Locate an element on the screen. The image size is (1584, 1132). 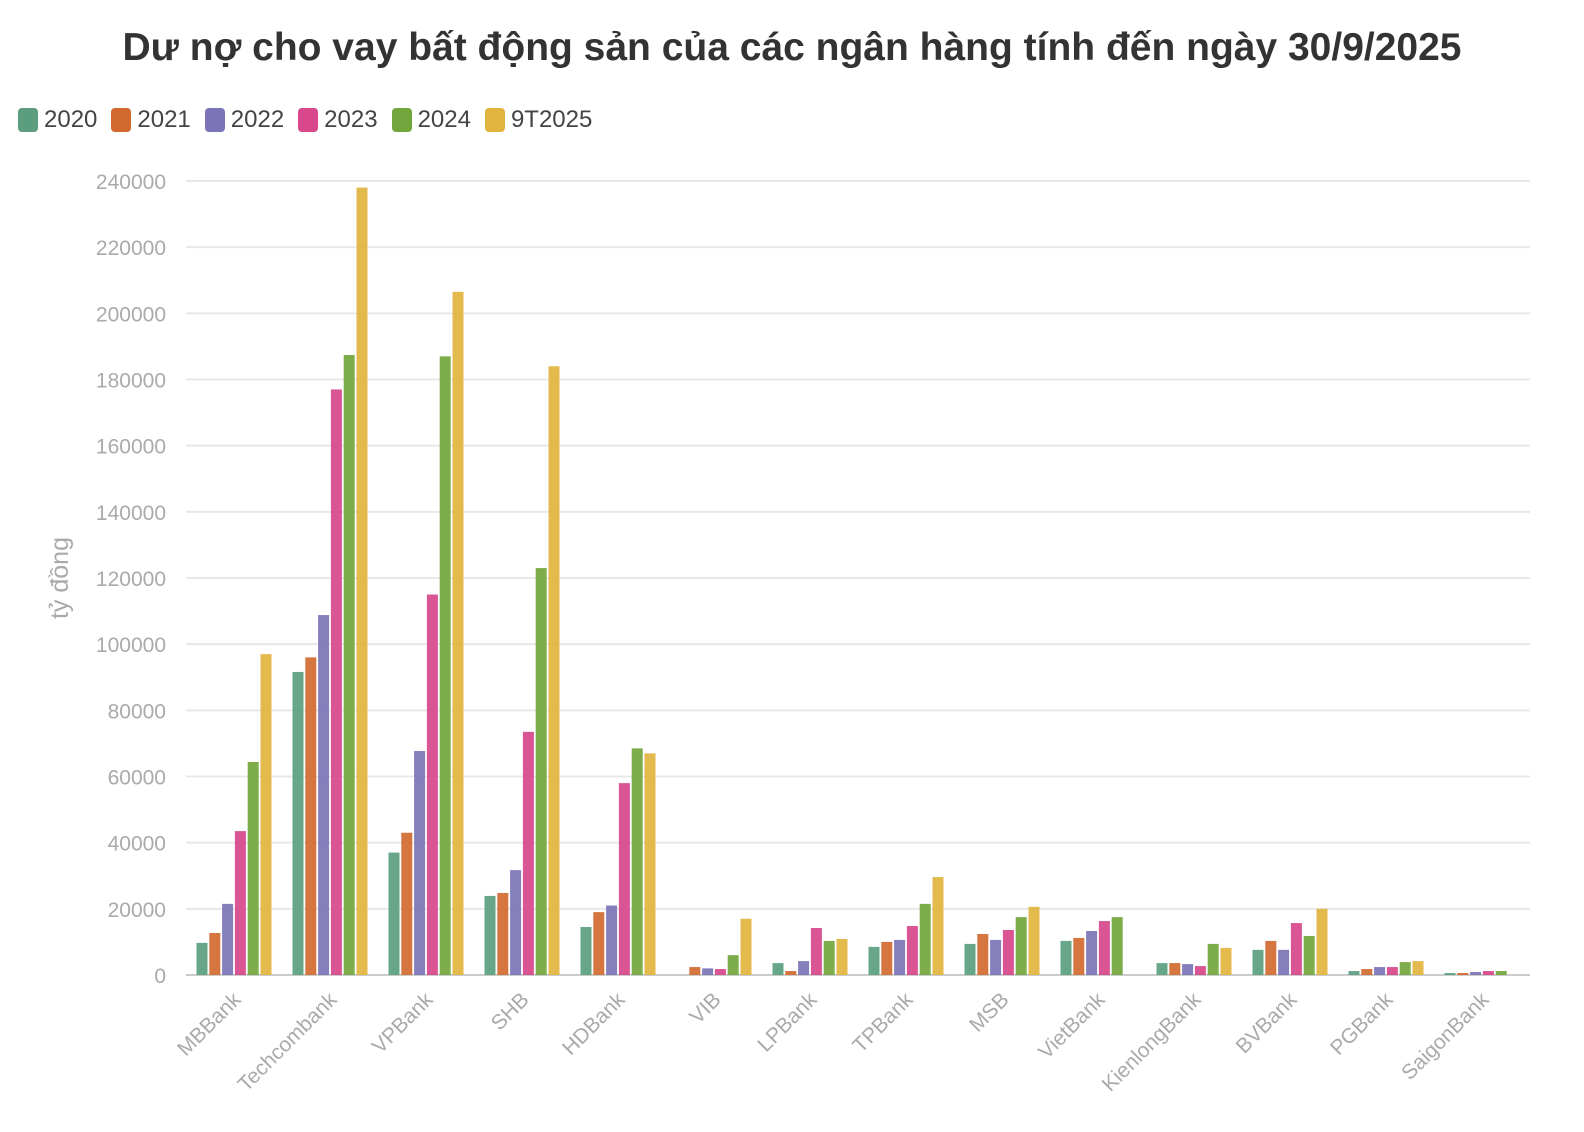
bar-2024-VietBank is located at coordinates (1117, 946).